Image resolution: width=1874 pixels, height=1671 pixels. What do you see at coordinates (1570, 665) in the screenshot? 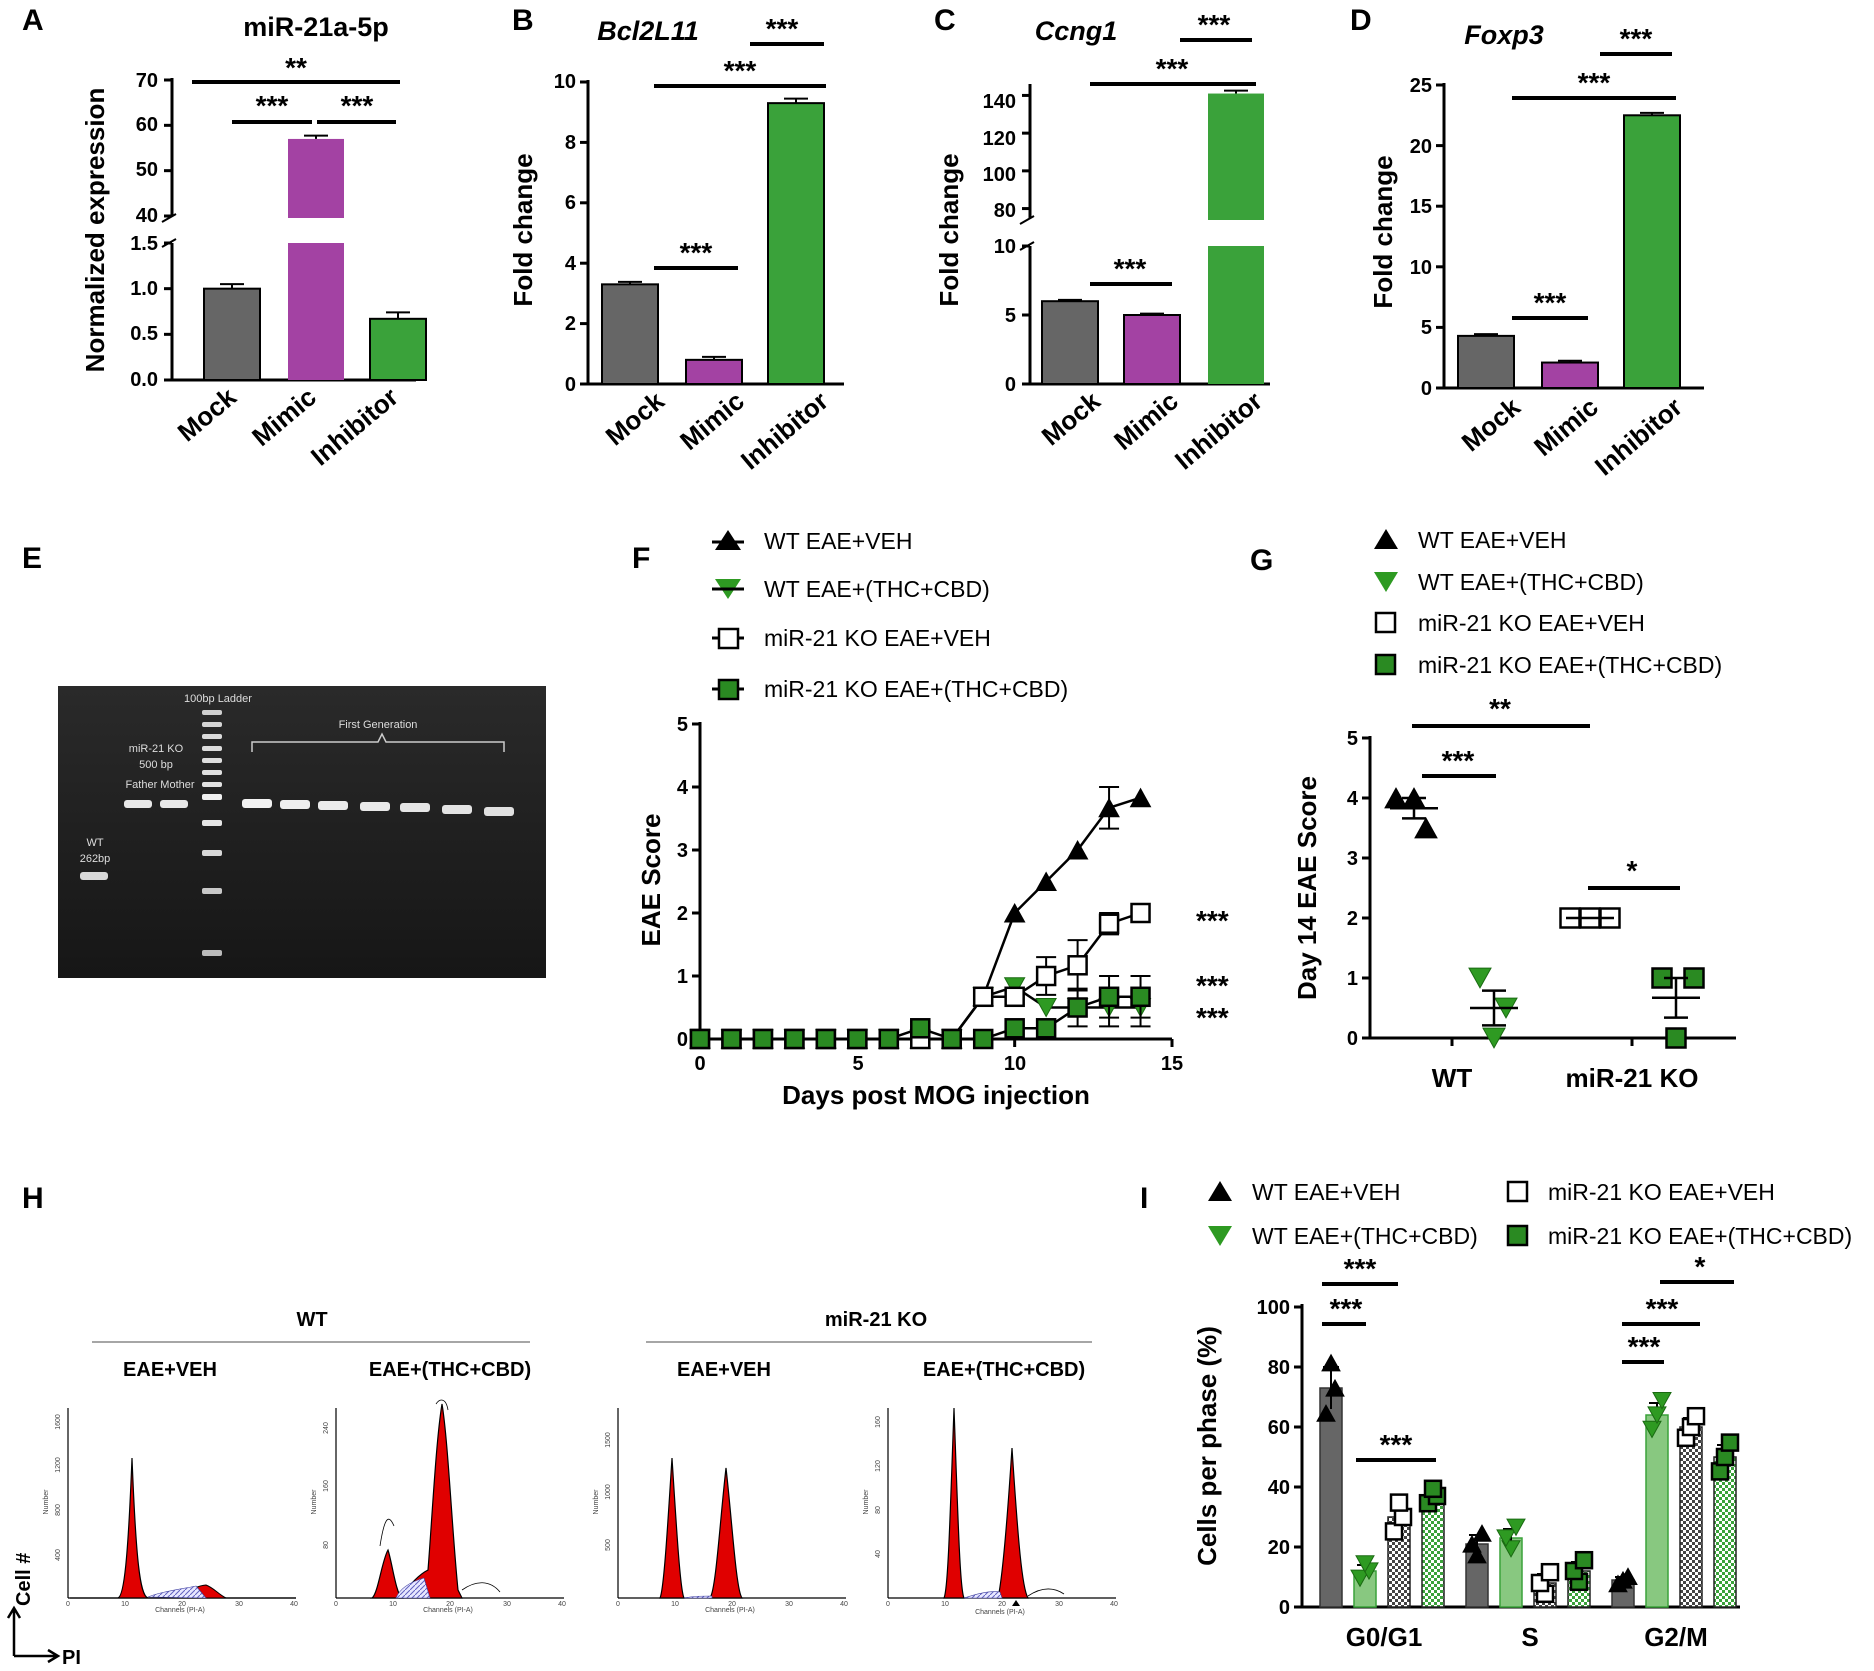
I see `legend-label: miR-21 KO EAE+(THC+CBD)` at bounding box center [1570, 665].